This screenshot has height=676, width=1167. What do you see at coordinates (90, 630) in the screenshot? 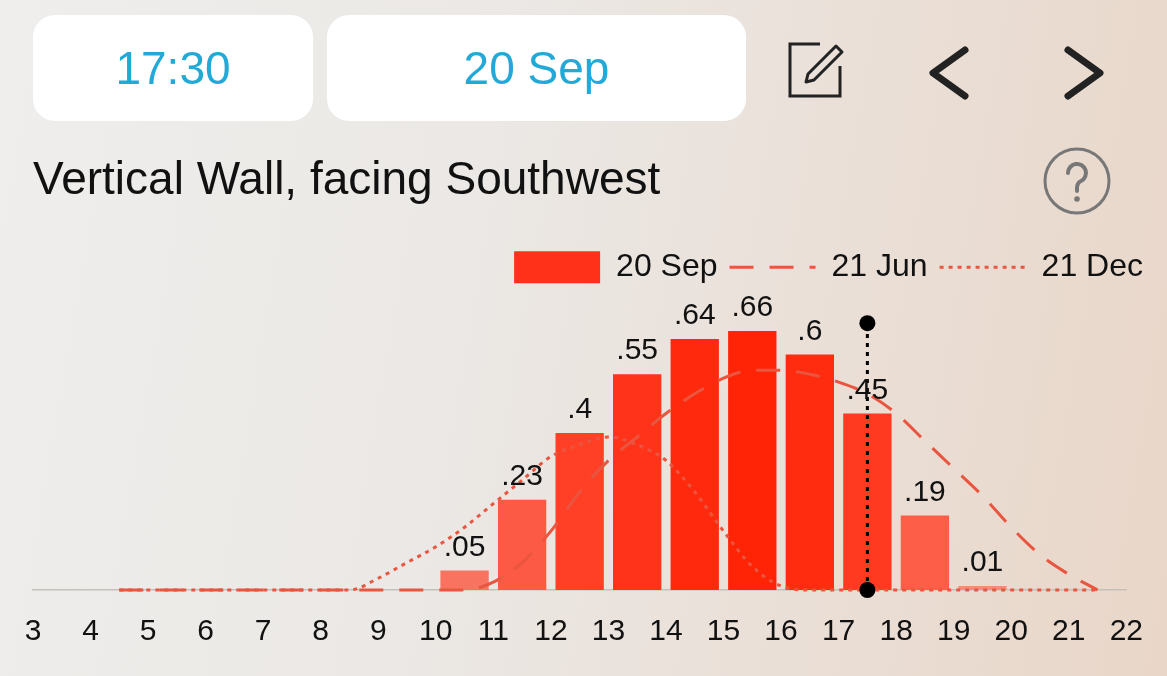
I see `x-tick-label: 4` at bounding box center [90, 630].